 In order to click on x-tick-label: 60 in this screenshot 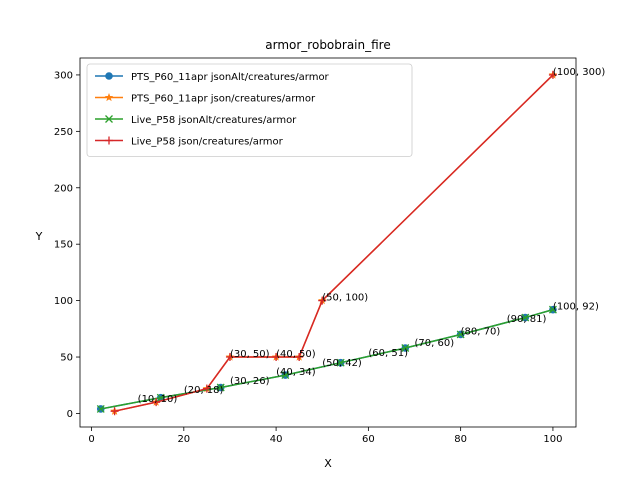, I will do `click(368, 439)`.